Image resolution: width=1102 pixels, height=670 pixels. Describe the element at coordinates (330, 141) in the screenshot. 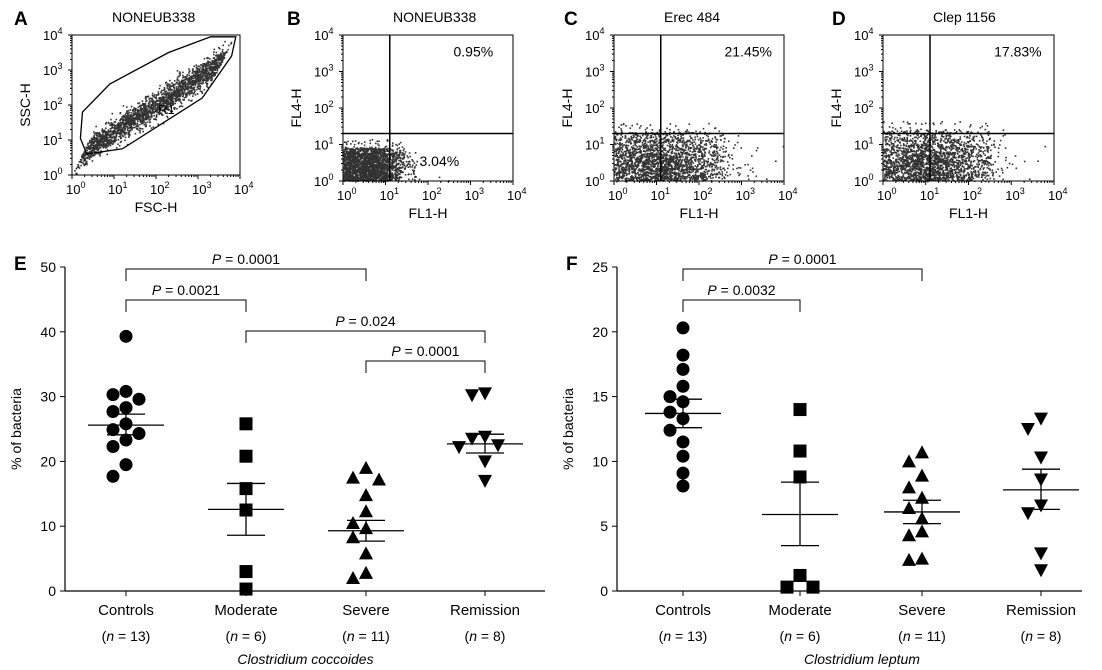

I see `tick-exponent: 1` at that location.